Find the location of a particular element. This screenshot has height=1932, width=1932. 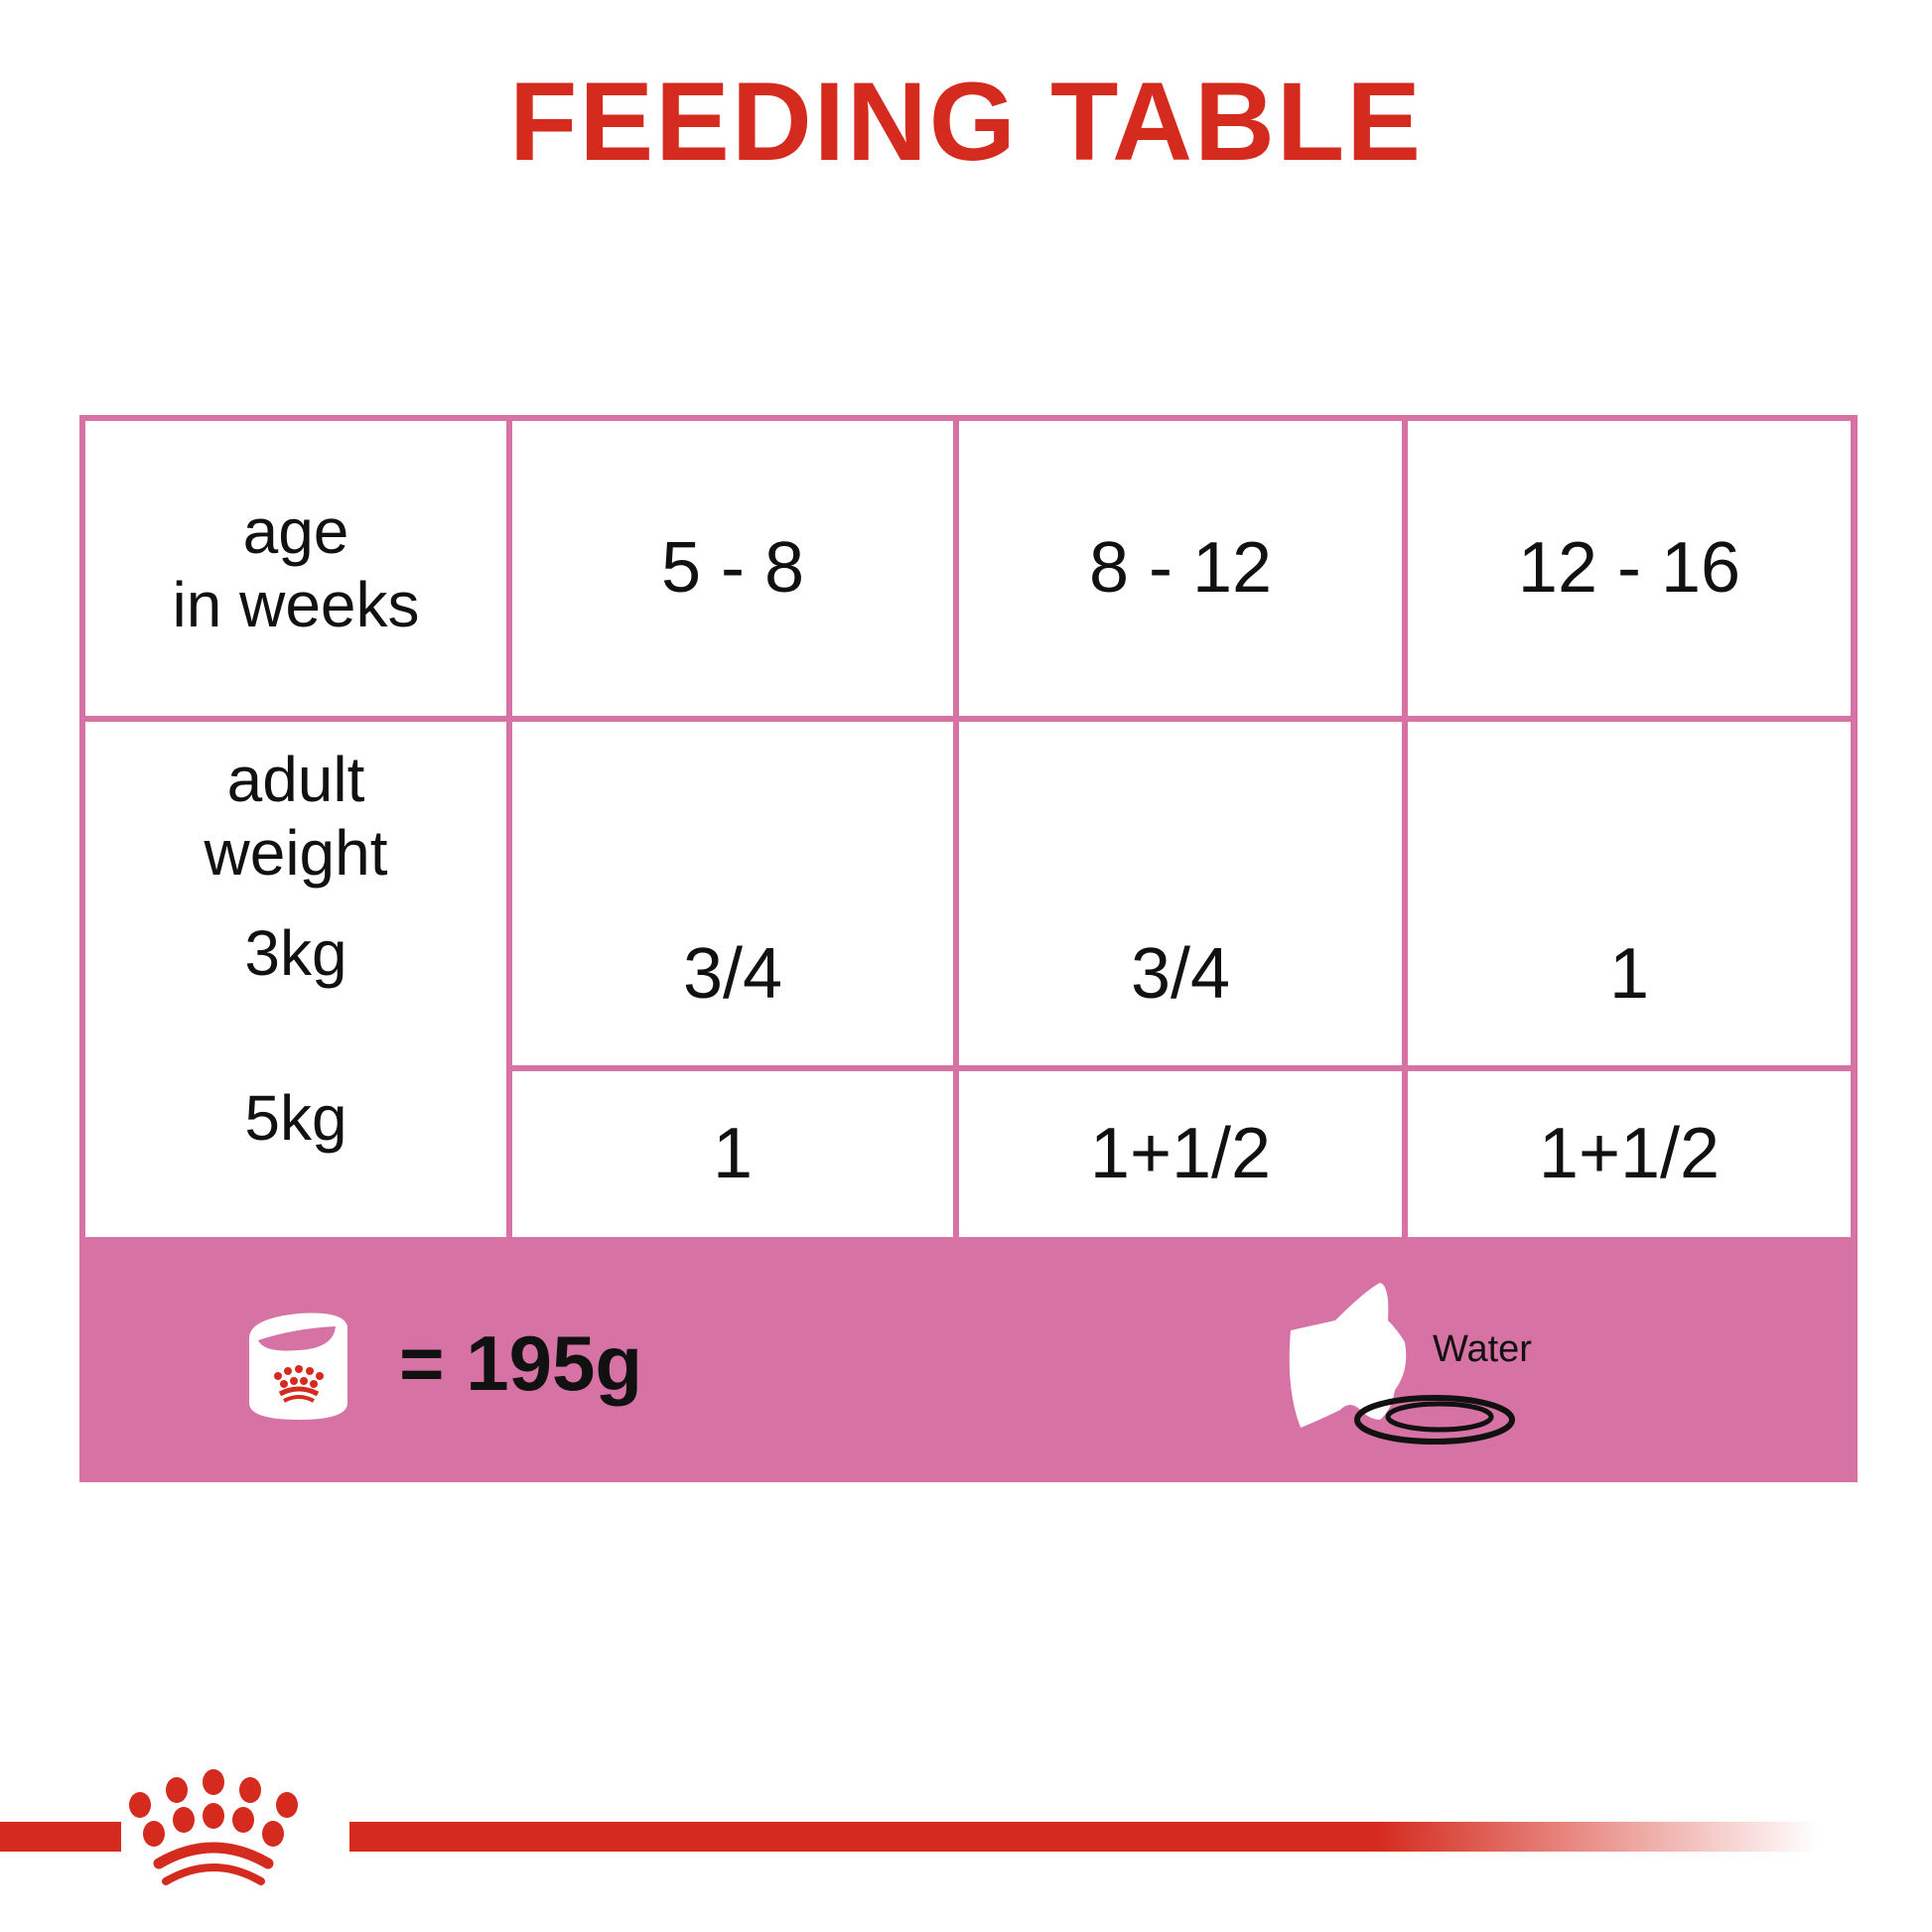

water-label: Water is located at coordinates (1483, 1349).